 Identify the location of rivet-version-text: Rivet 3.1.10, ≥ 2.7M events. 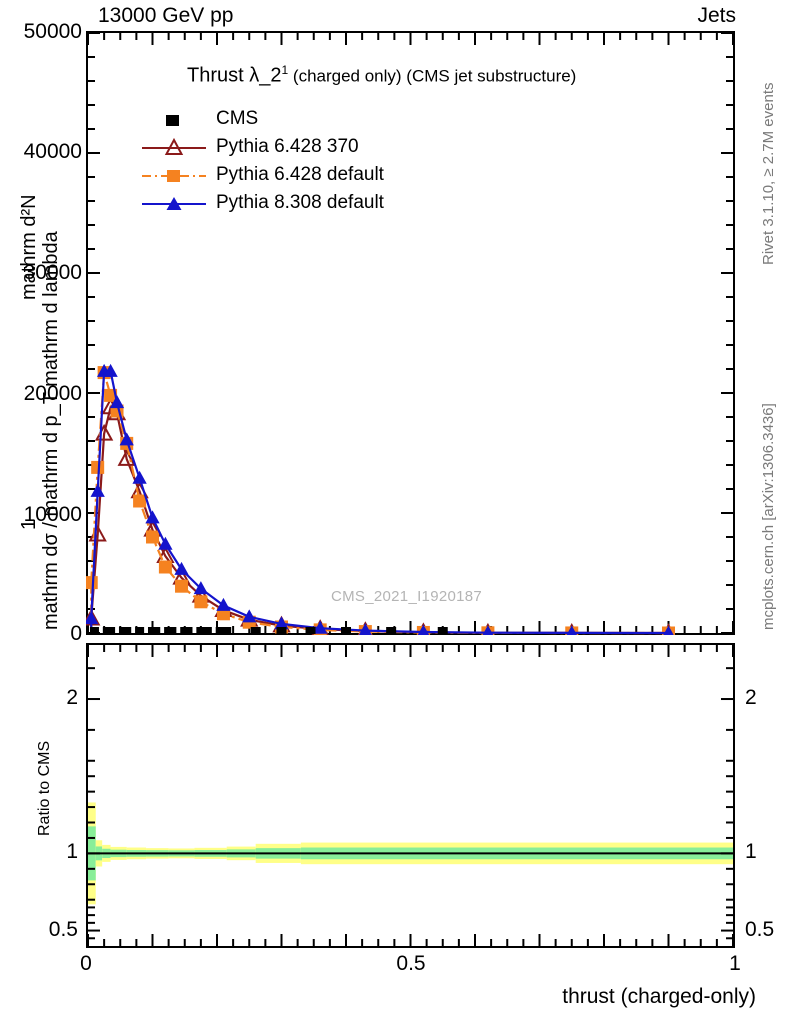
(768, 174).